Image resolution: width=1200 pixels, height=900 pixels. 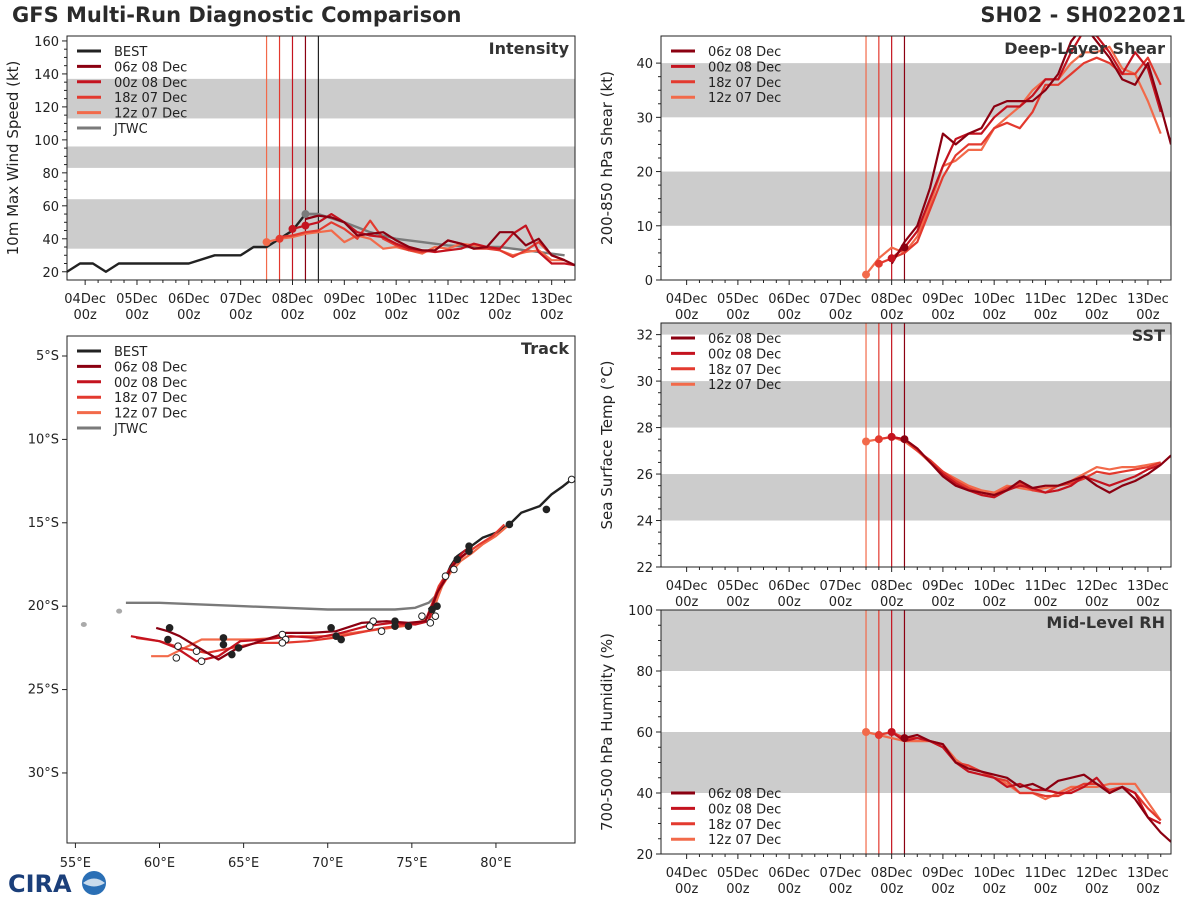 What do you see at coordinates (40, 884) in the screenshot?
I see `cira-logo-text: CIRA` at bounding box center [40, 884].